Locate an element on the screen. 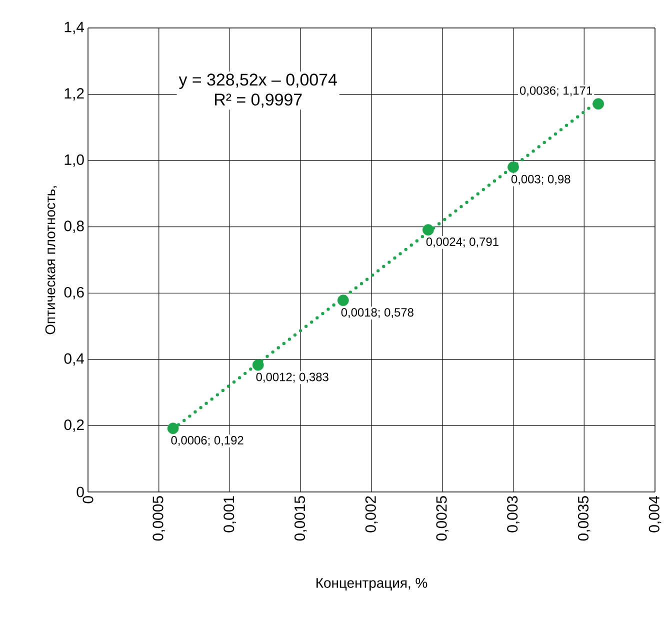 This screenshot has height=630, width=665. data-label: 0,0036; 1,171 is located at coordinates (556, 91).